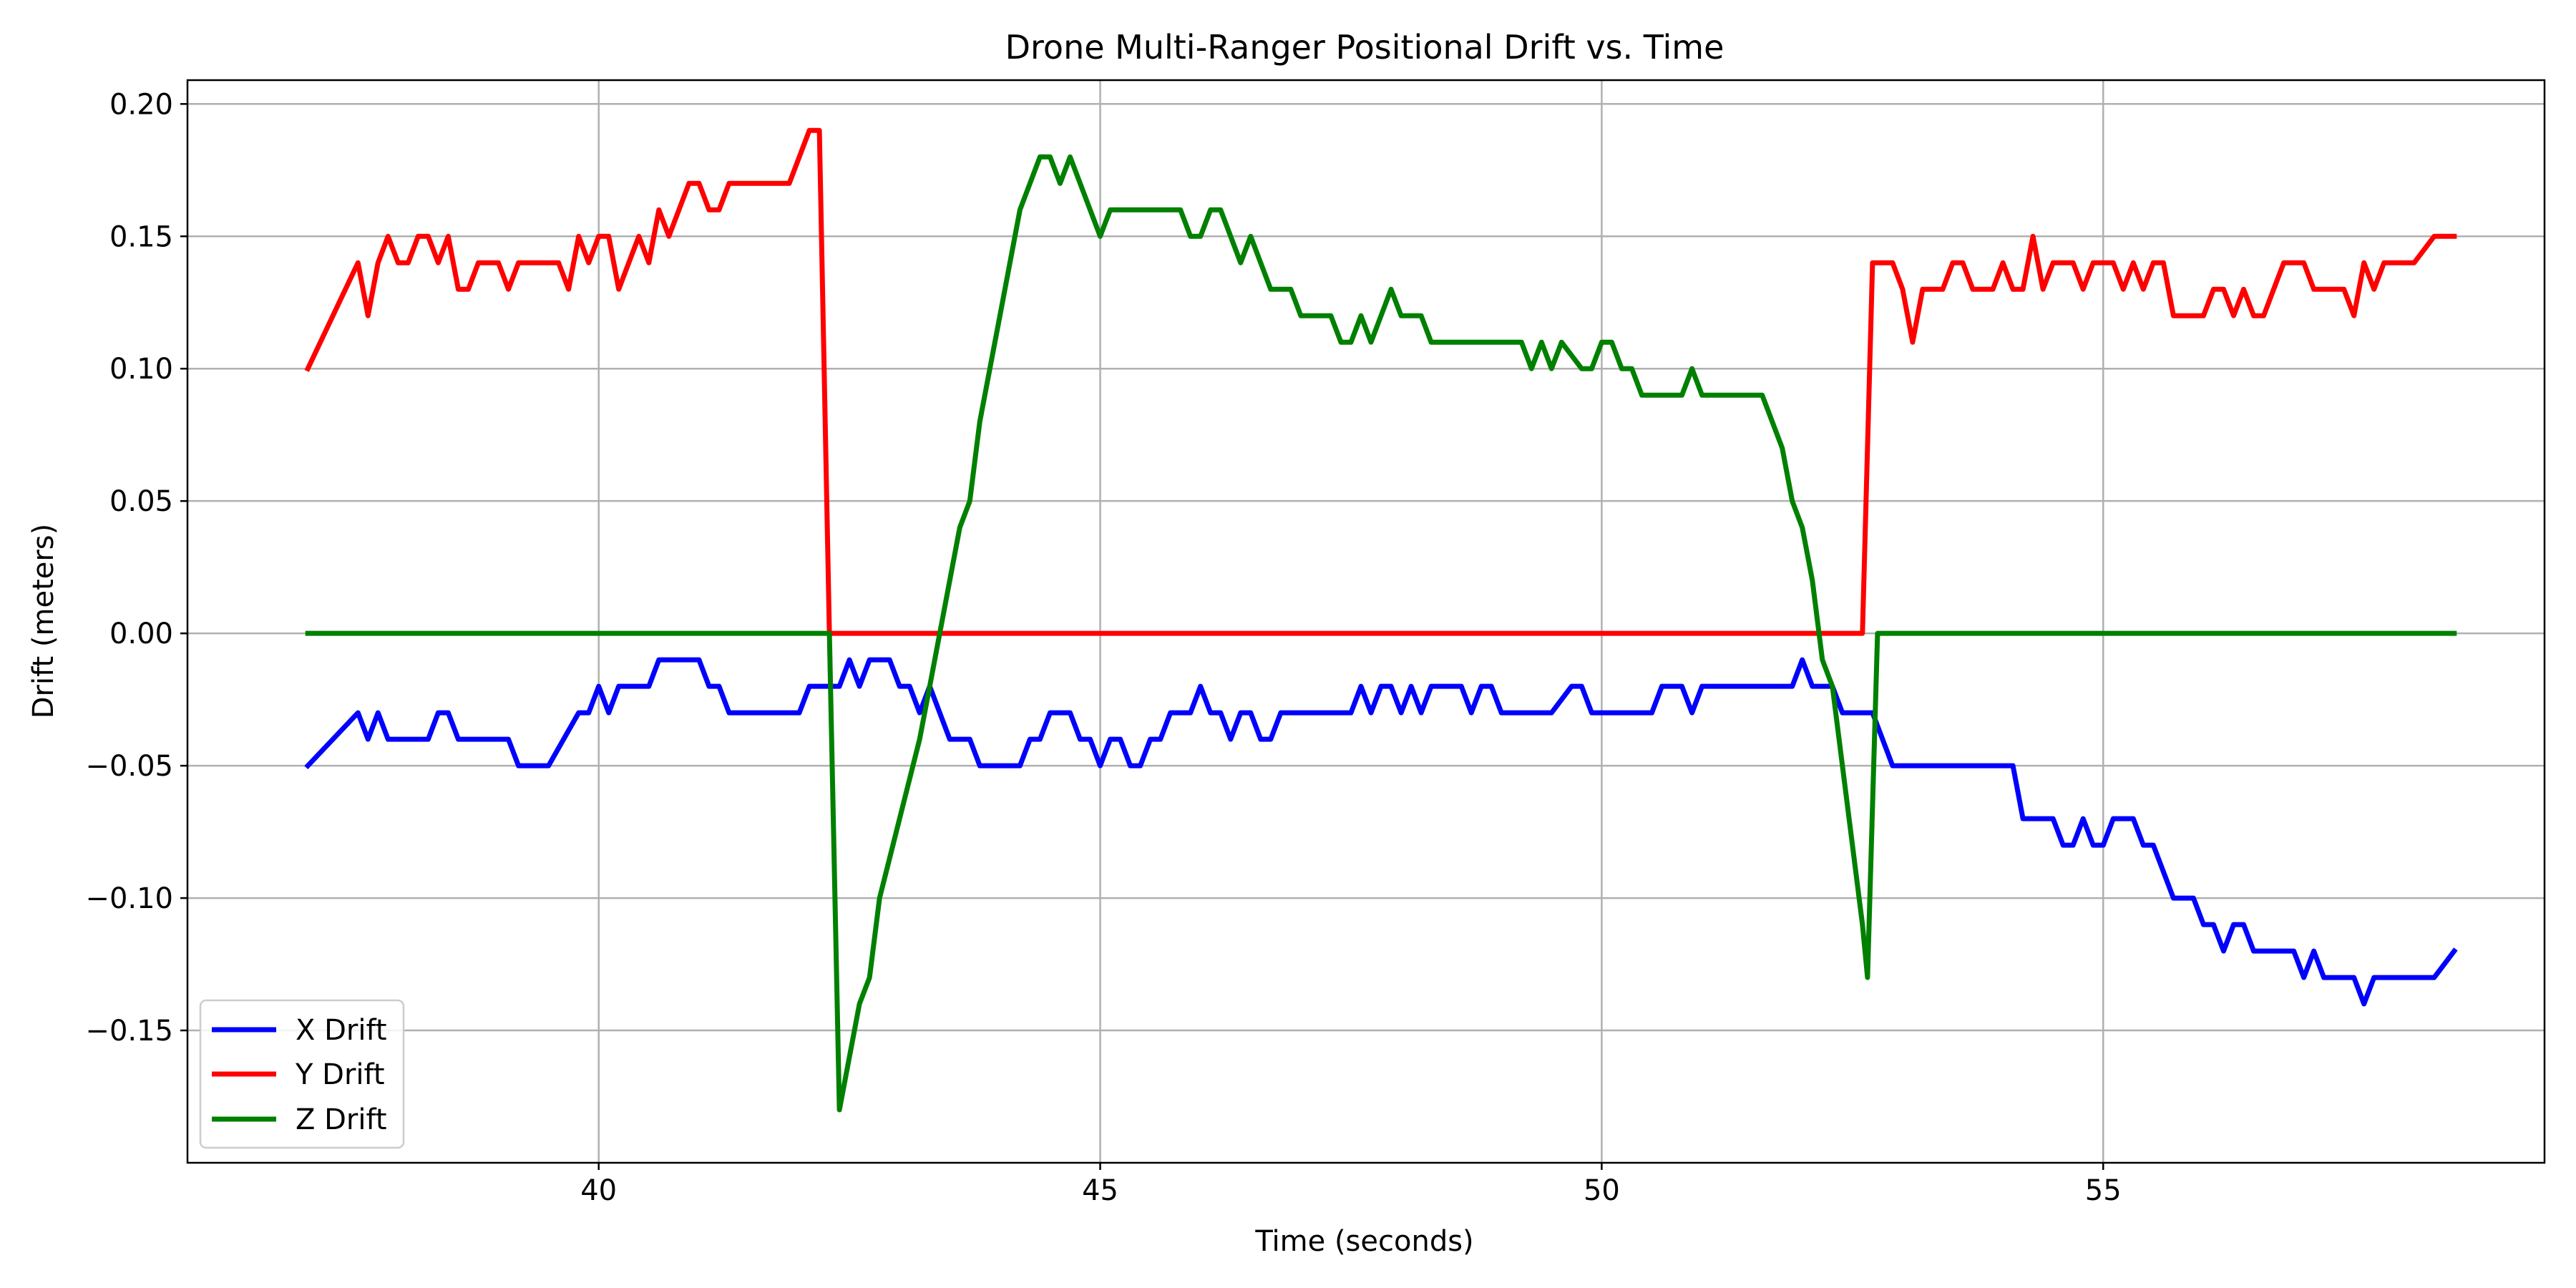 The height and width of the screenshot is (1288, 2576). Describe the element at coordinates (1100, 1190) in the screenshot. I see `x-tick-label: 45` at that location.